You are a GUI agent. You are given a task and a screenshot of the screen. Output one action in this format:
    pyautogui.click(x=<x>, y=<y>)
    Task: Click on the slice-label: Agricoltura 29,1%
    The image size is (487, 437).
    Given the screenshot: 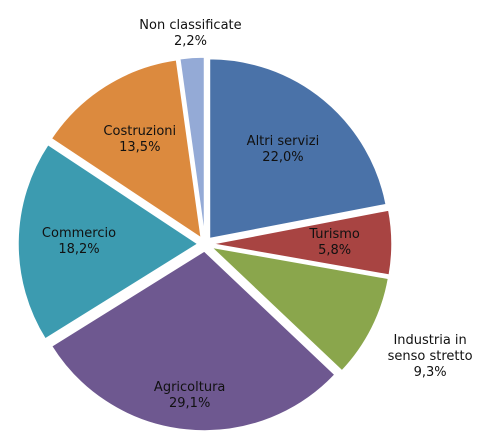 What is the action you would take?
    pyautogui.click(x=189, y=396)
    